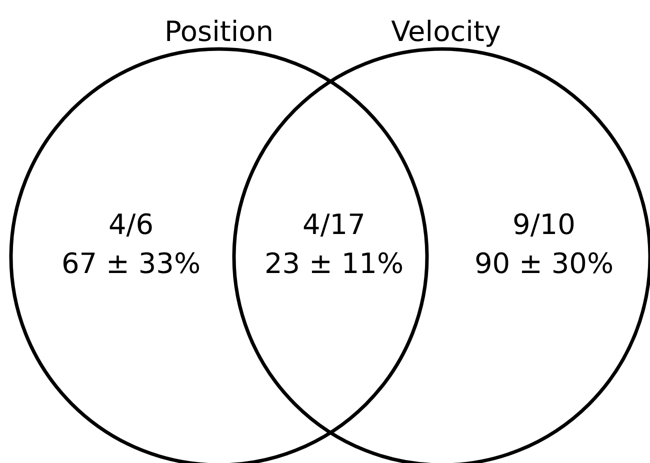 The width and height of the screenshot is (650, 463). I want to click on data-label: 67 ± 33%, so click(131, 263).